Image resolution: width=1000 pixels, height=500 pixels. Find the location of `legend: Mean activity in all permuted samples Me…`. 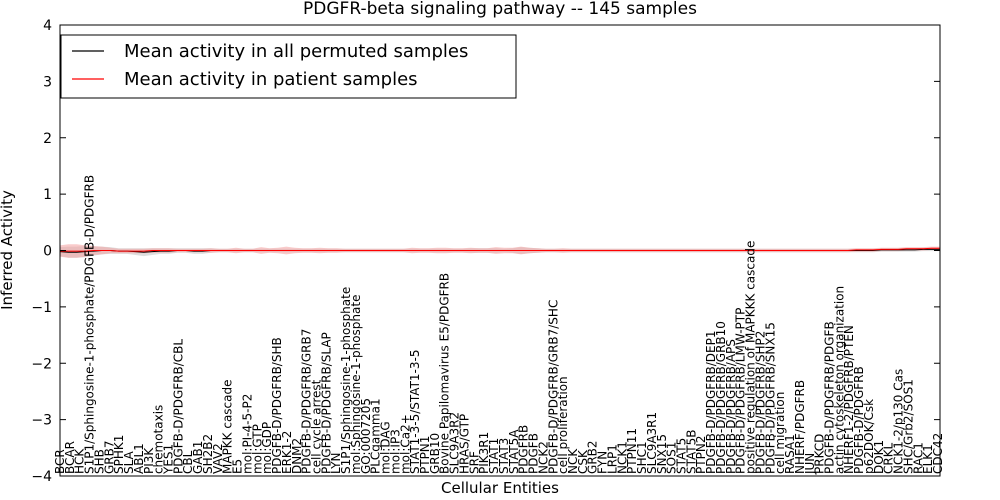

legend: Mean activity in all permuted samples Me… is located at coordinates (288, 66).